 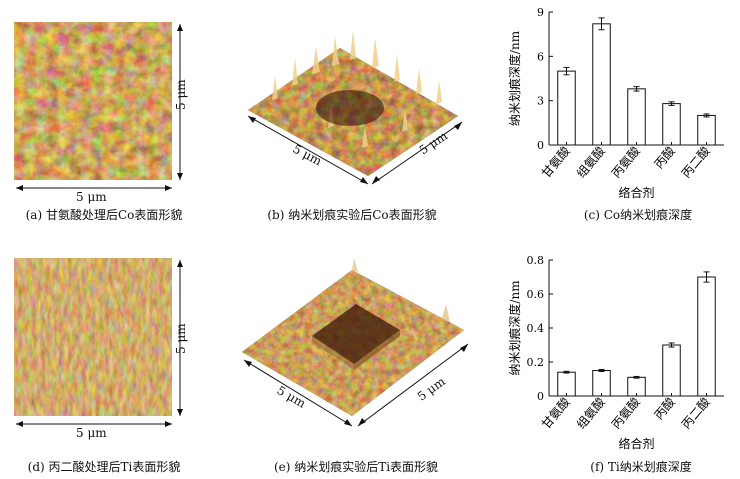 What do you see at coordinates (536, 294) in the screenshot?
I see `y-tick-label: 0.6` at bounding box center [536, 294].